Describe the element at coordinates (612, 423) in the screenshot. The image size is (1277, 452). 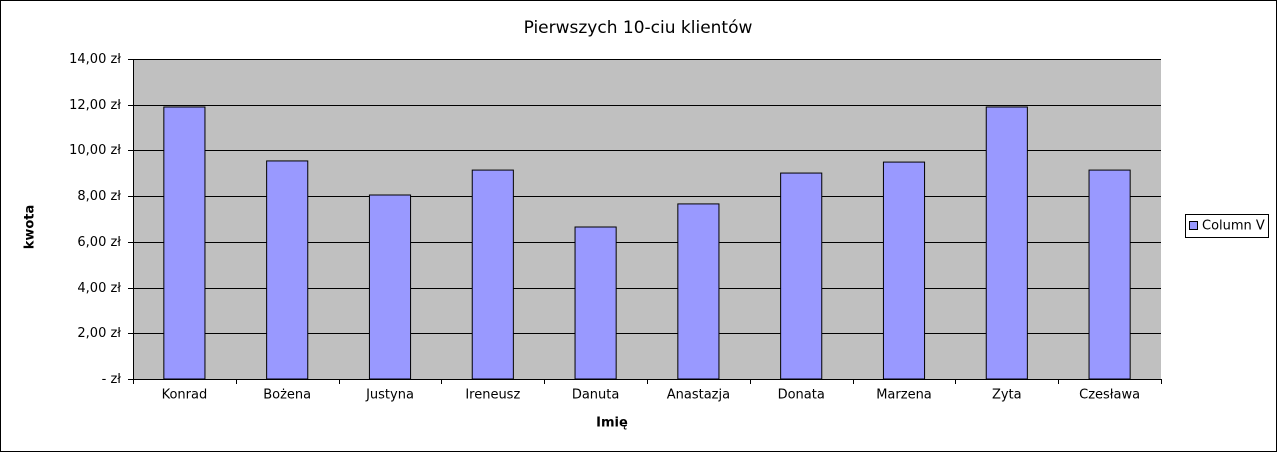
I see `x-axis-label: Imię` at that location.